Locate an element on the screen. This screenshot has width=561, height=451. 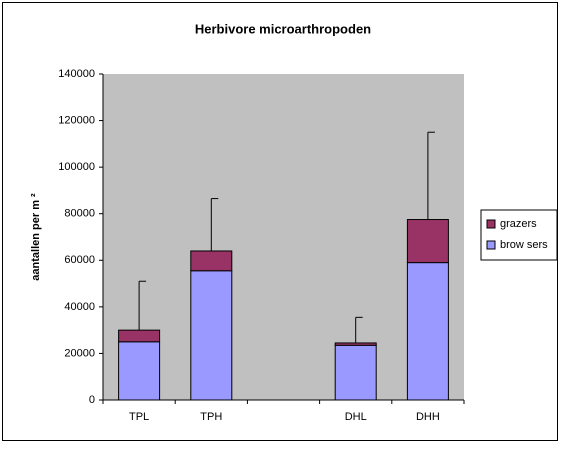
y-tick-label: 40000 is located at coordinates (79, 307).